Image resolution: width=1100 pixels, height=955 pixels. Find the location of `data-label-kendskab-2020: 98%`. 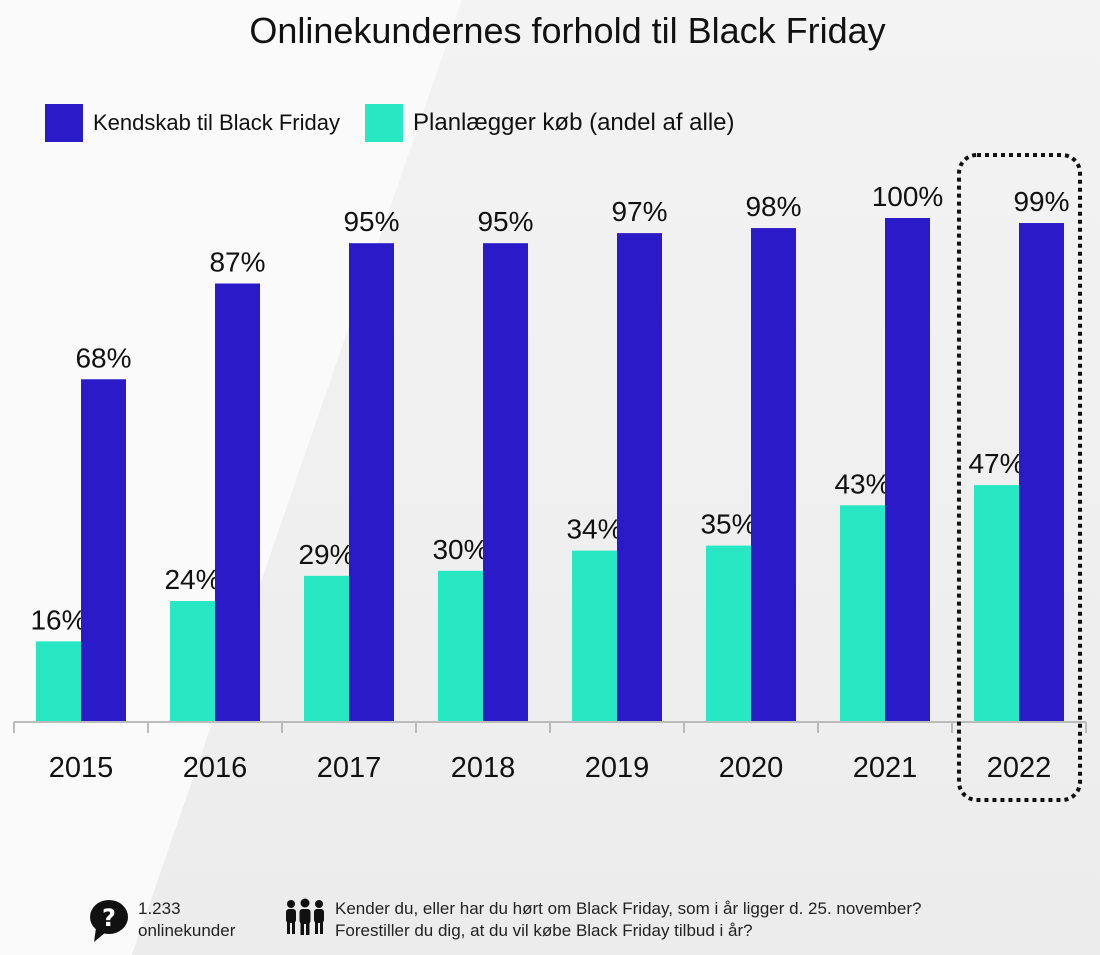

data-label-kendskab-2020: 98% is located at coordinates (773, 206).